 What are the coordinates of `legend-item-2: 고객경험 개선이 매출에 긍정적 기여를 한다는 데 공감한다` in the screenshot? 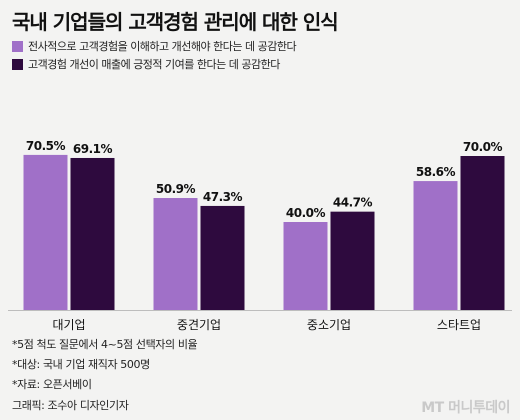 It's located at (154, 64).